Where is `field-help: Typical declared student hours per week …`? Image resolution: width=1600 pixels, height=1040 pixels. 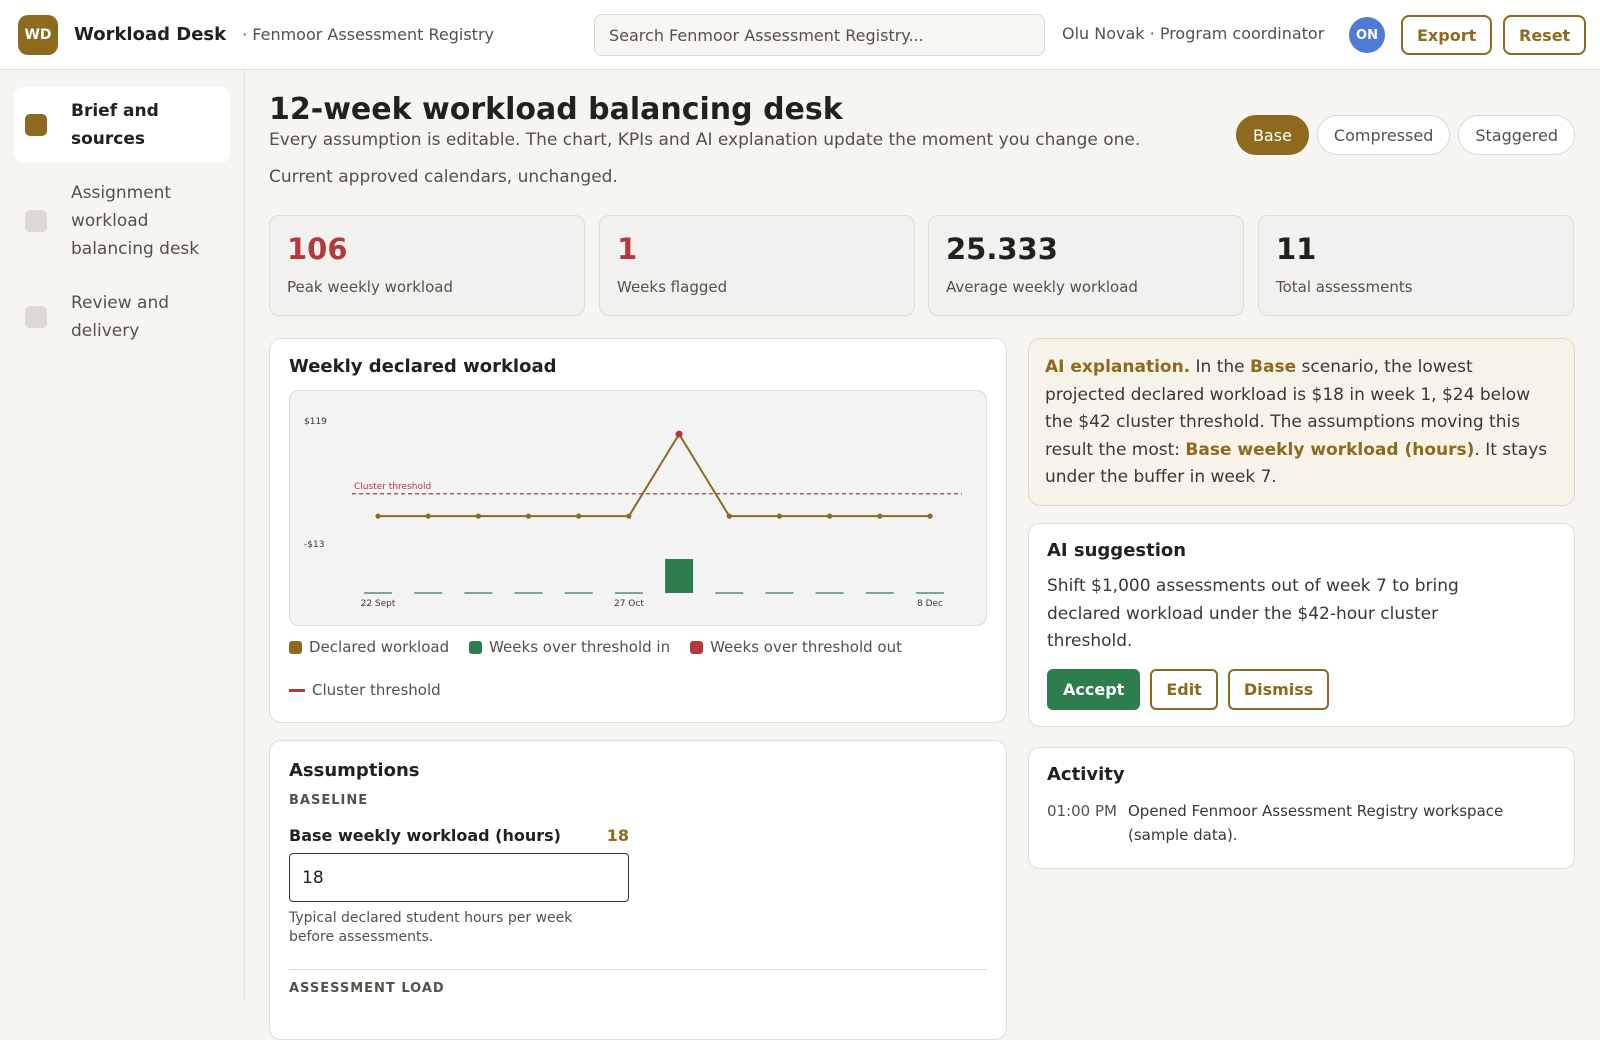
field-help: Typical declared student hours per week … is located at coordinates (431, 927).